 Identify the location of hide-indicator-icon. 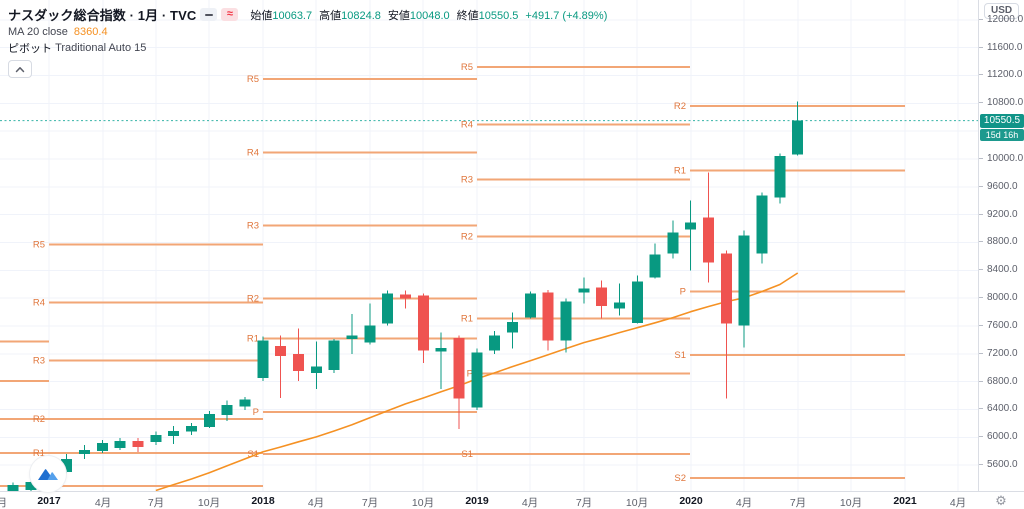
(209, 14).